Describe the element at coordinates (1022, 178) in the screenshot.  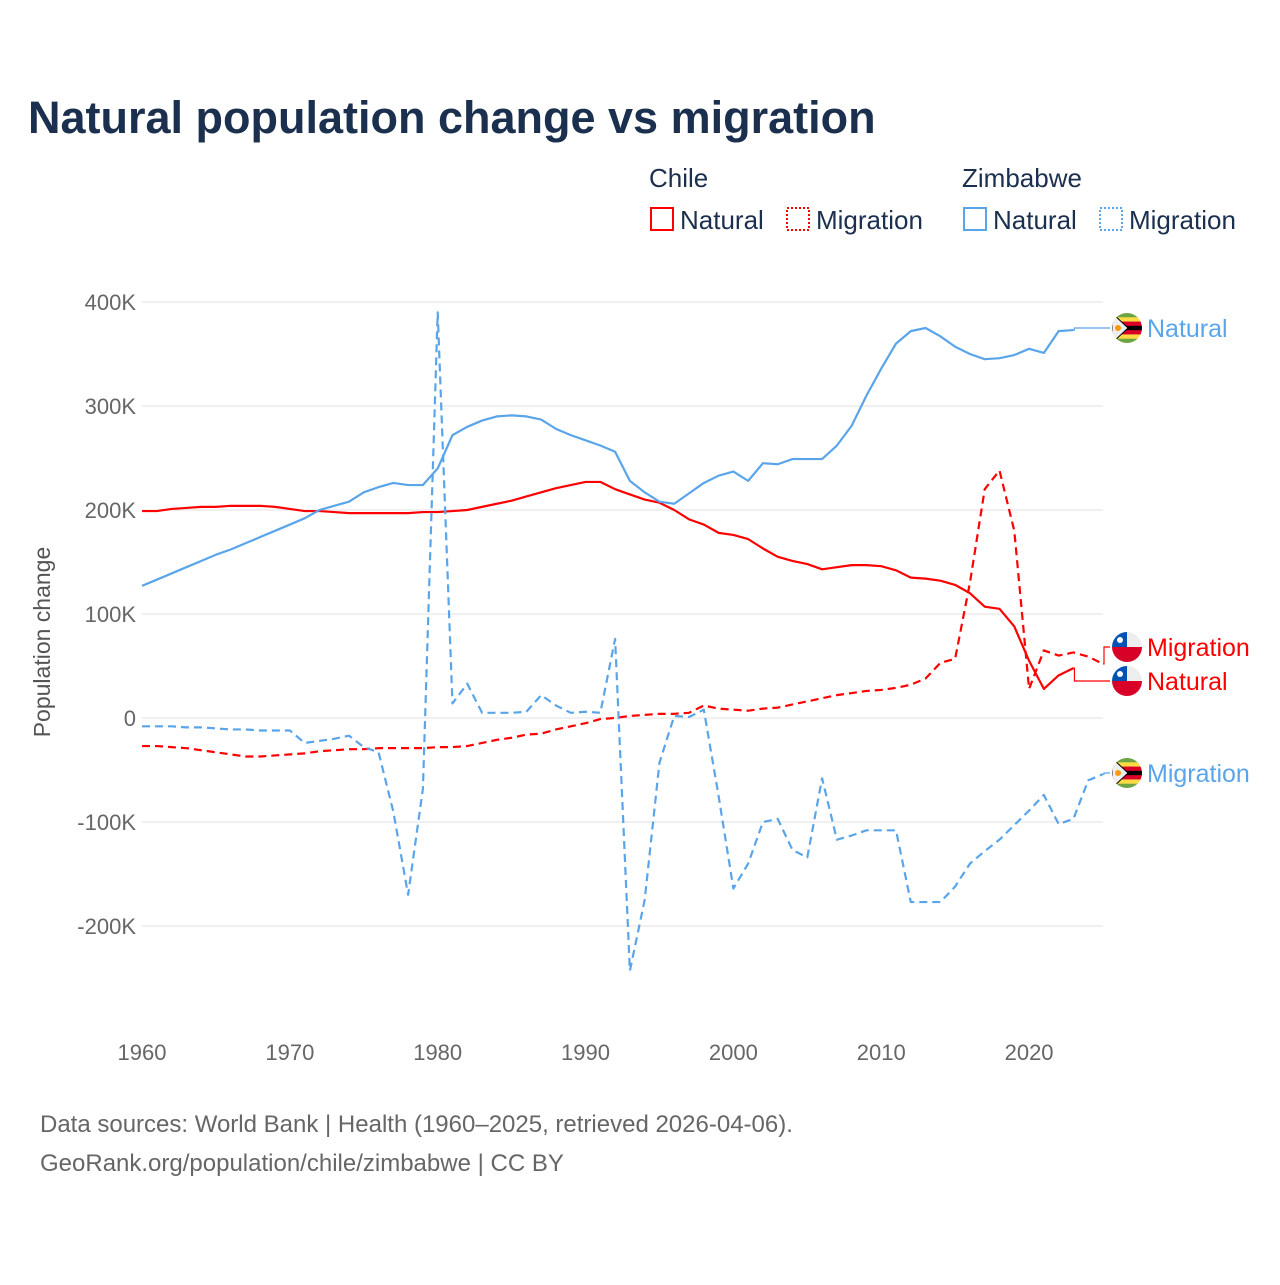
I see `legend-group-zimbabwe: Zimbabwe` at that location.